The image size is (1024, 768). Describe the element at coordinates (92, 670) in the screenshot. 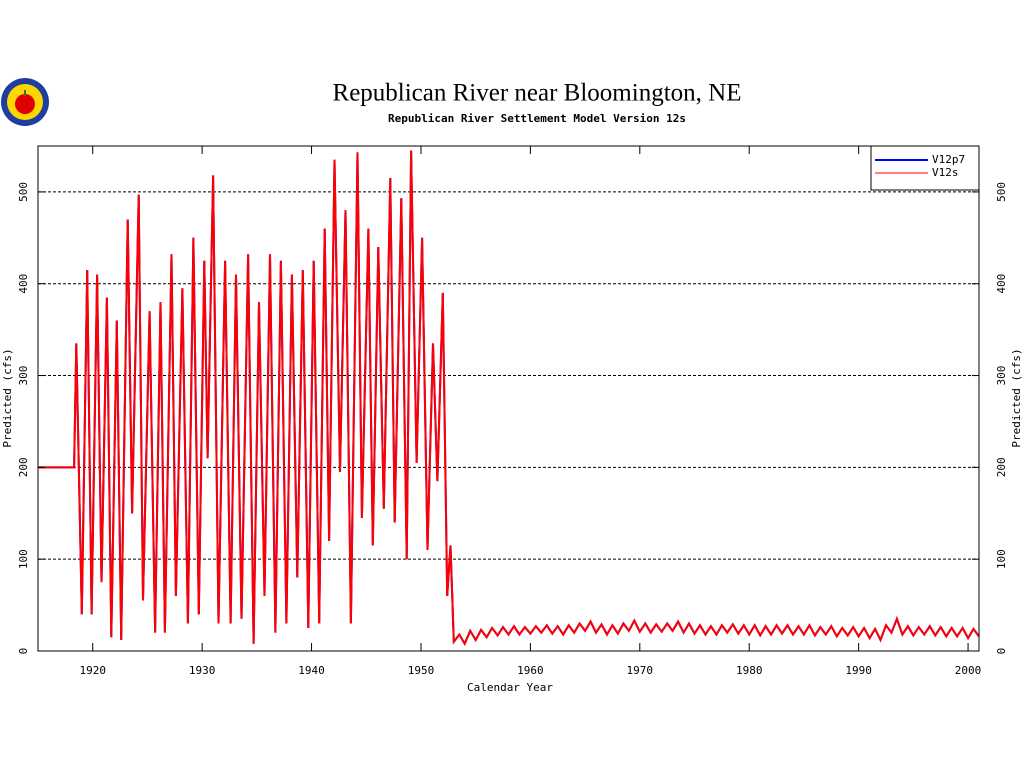

I see `x-tick-label: 1920` at that location.